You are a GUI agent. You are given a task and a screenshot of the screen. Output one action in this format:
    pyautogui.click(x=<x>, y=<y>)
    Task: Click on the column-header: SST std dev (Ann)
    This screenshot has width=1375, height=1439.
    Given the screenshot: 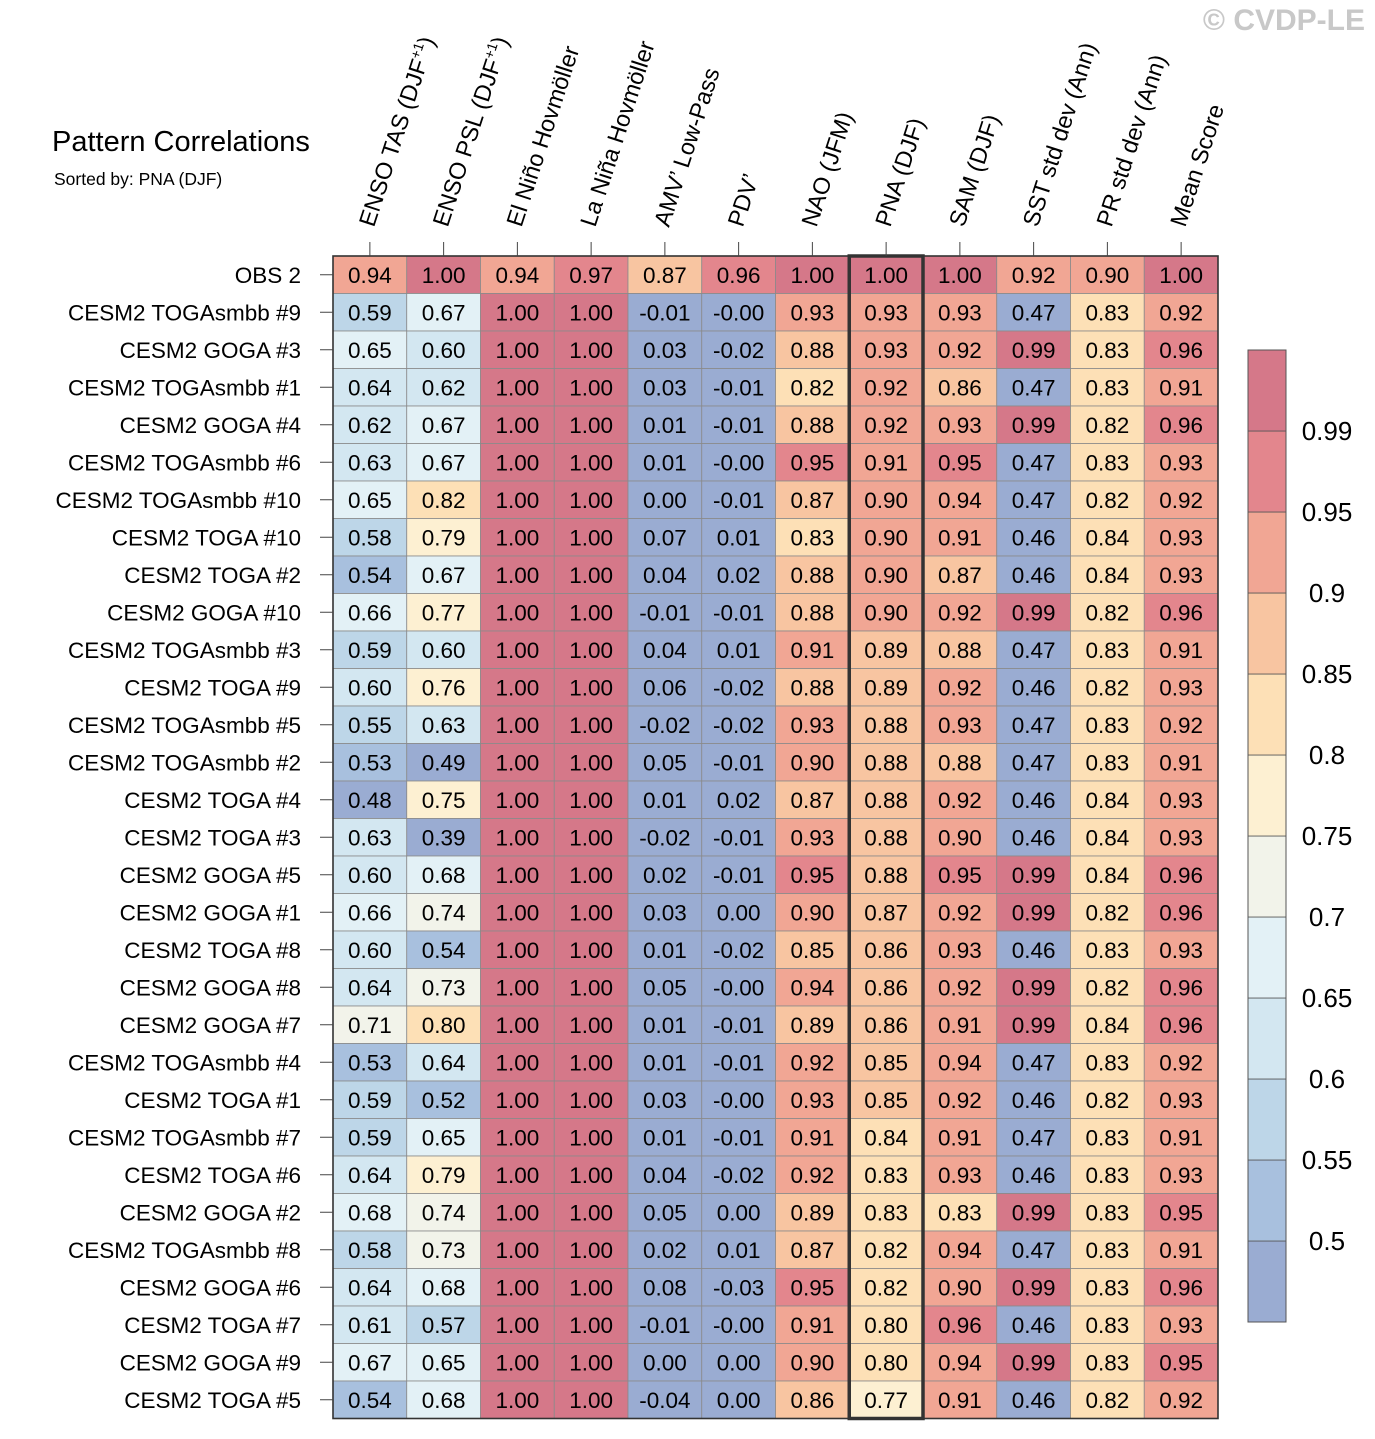 What is the action you would take?
    pyautogui.click(x=1060, y=134)
    